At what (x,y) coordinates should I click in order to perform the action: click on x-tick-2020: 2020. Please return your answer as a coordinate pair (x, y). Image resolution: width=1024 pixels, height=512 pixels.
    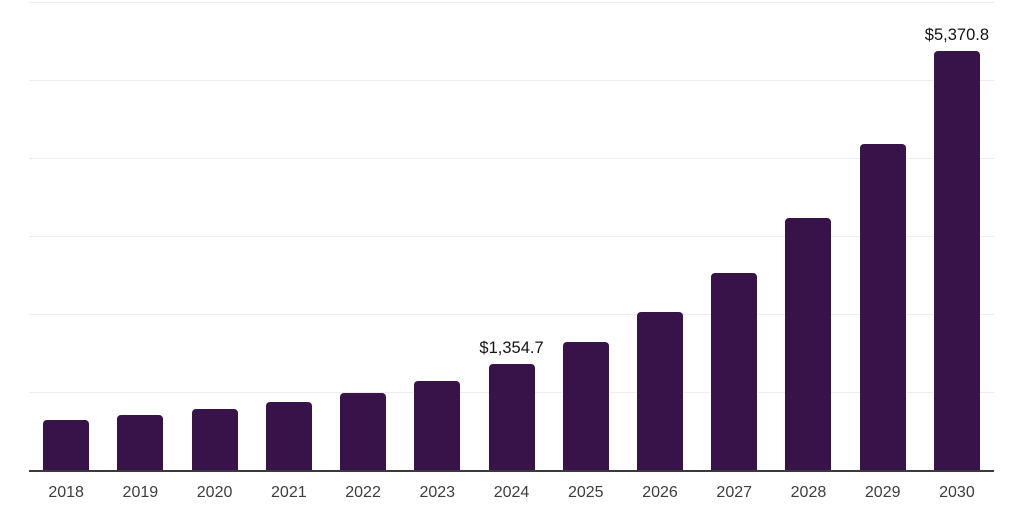
    Looking at the image, I should click on (214, 492).